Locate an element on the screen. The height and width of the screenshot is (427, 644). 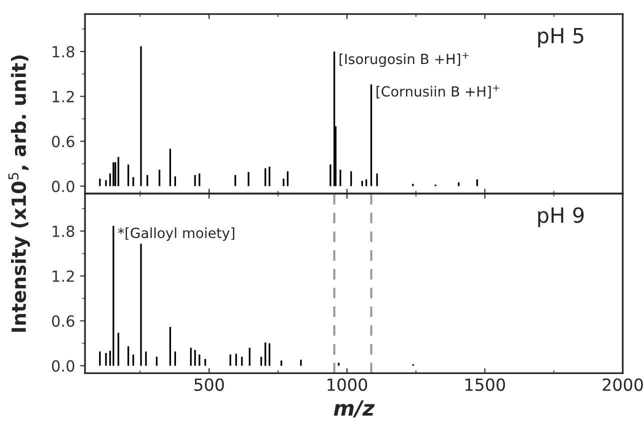
annotation: [Isorugosin B +H]$^{+}$ is located at coordinates (404, 59).